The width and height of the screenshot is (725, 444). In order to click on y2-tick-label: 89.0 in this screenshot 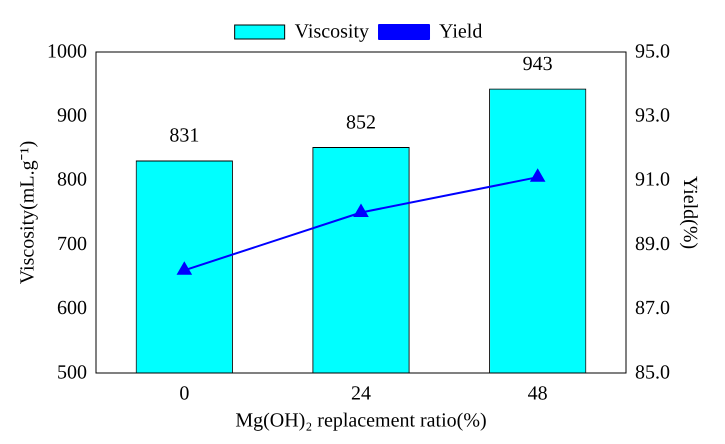, I will do `click(652, 243)`.